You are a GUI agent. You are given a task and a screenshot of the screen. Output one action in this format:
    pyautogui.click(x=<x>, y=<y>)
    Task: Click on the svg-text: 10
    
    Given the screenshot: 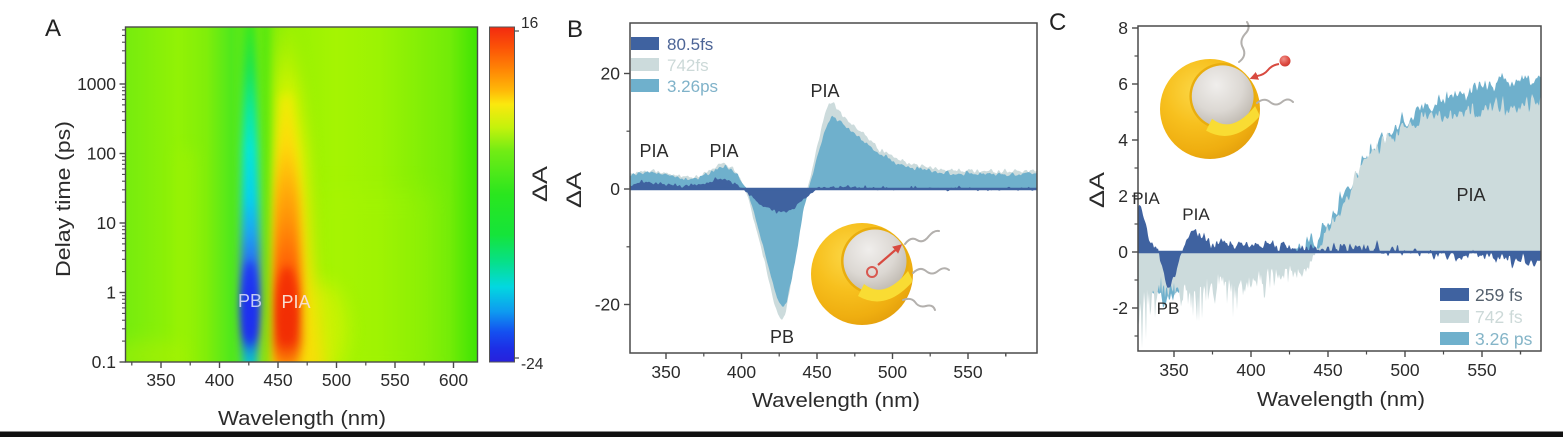 What is the action you would take?
    pyautogui.click(x=107, y=223)
    